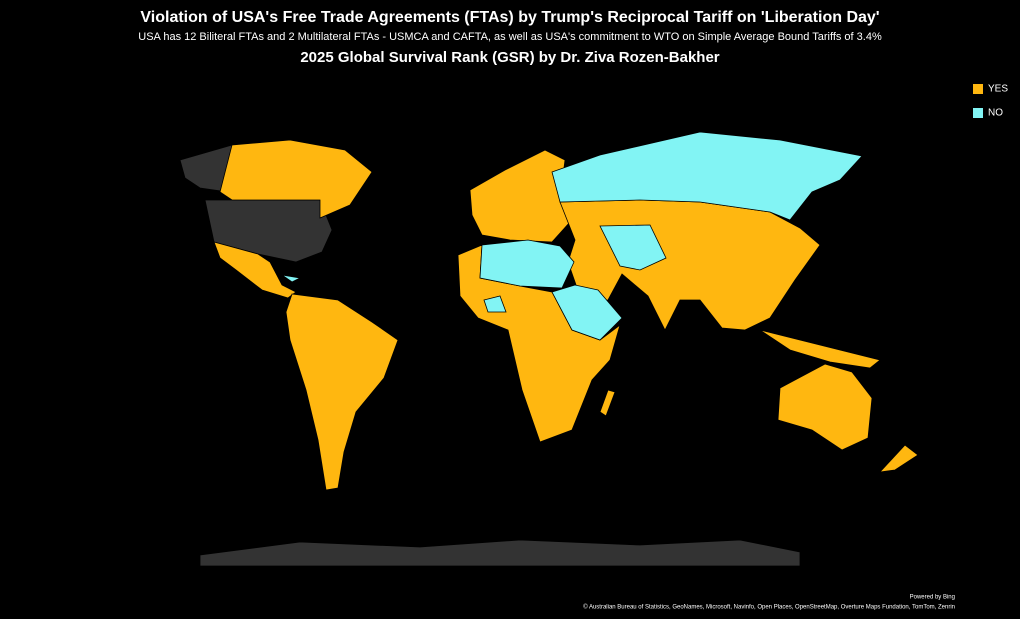  I want to click on legend: YES NO, so click(990, 101).